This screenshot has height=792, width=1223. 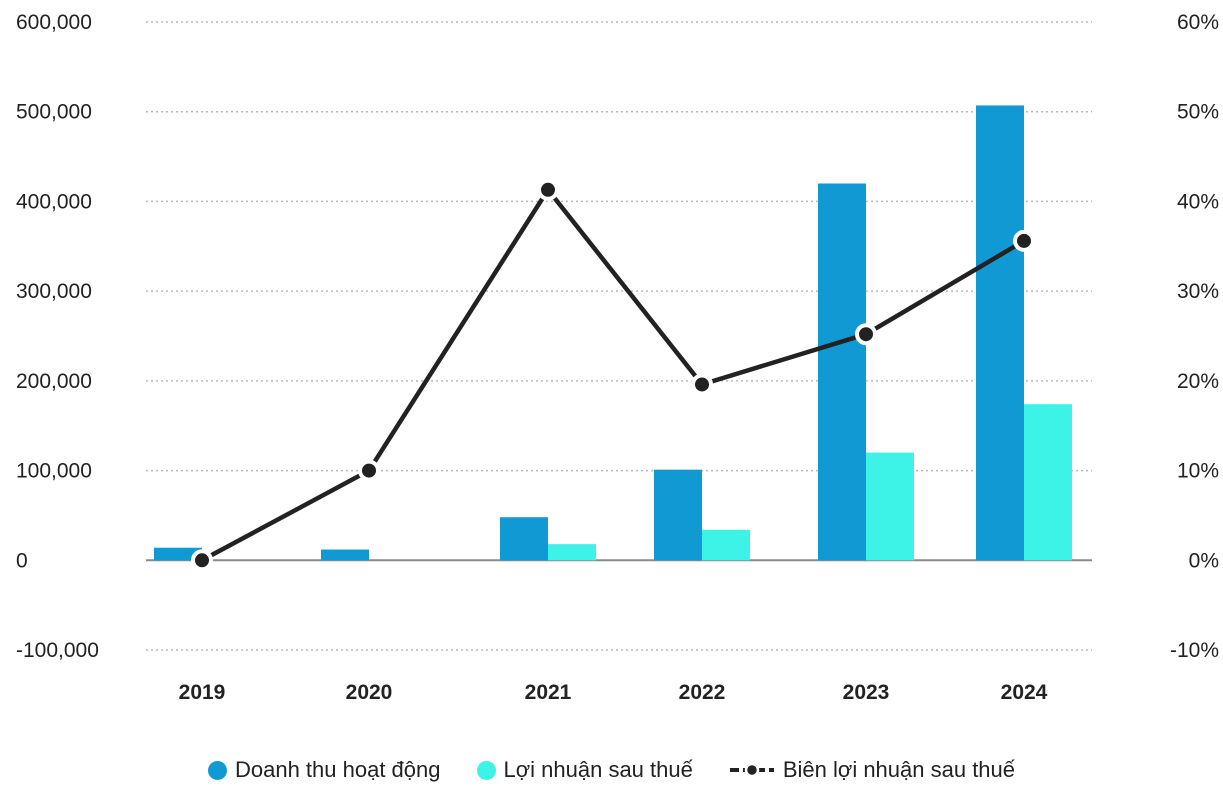 What do you see at coordinates (1198, 22) in the screenshot?
I see `y-right-tick-label: 60%` at bounding box center [1198, 22].